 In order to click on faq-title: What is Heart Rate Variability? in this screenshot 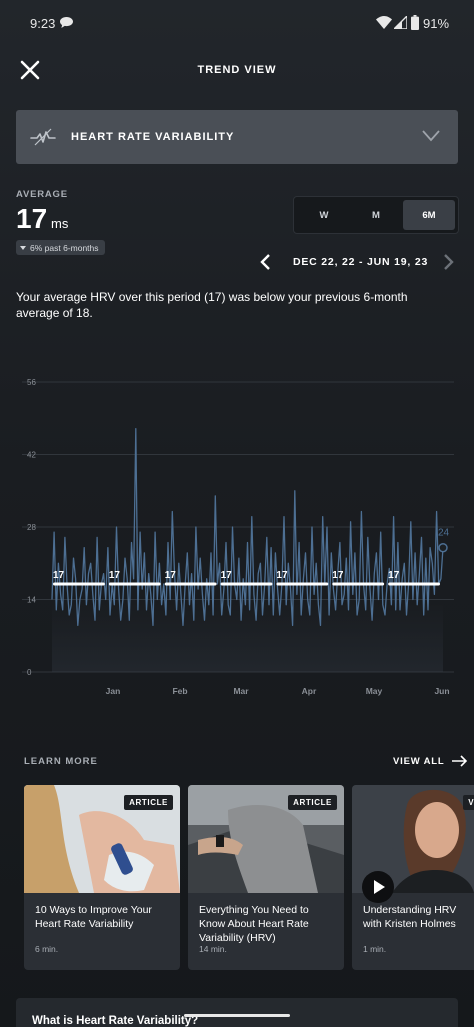, I will do `click(115, 1021)`.